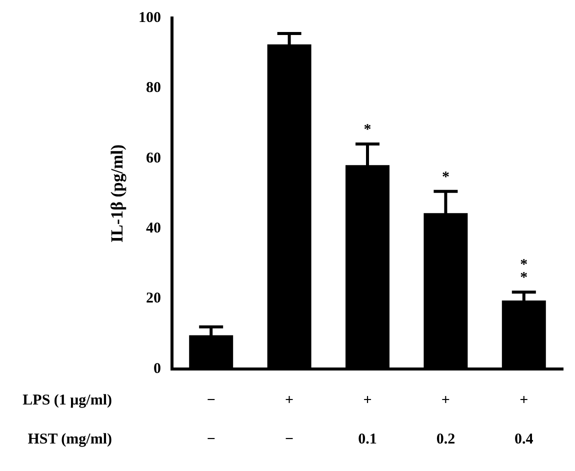 The image size is (575, 471). Describe the element at coordinates (157, 368) in the screenshot. I see `y-tick-label: 0` at that location.